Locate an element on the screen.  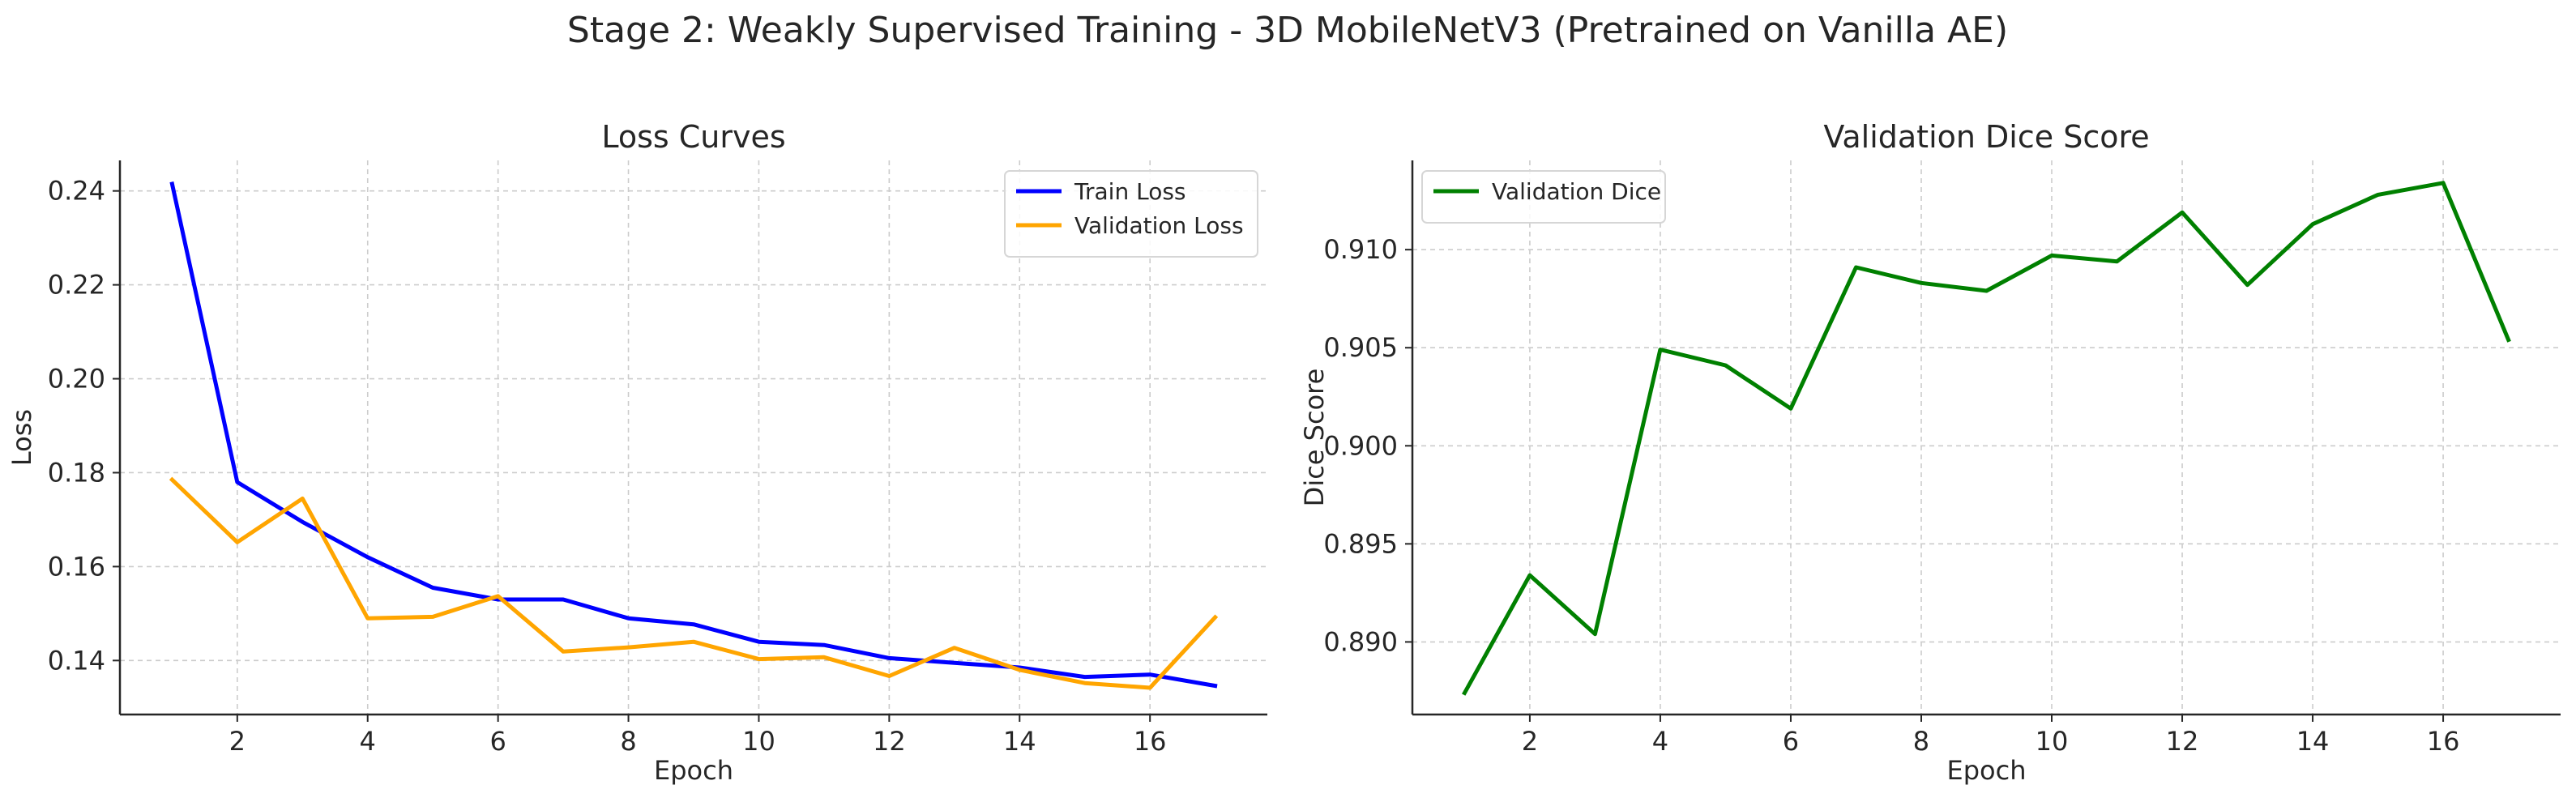
y-tick-label: 0.14 is located at coordinates (76, 660).